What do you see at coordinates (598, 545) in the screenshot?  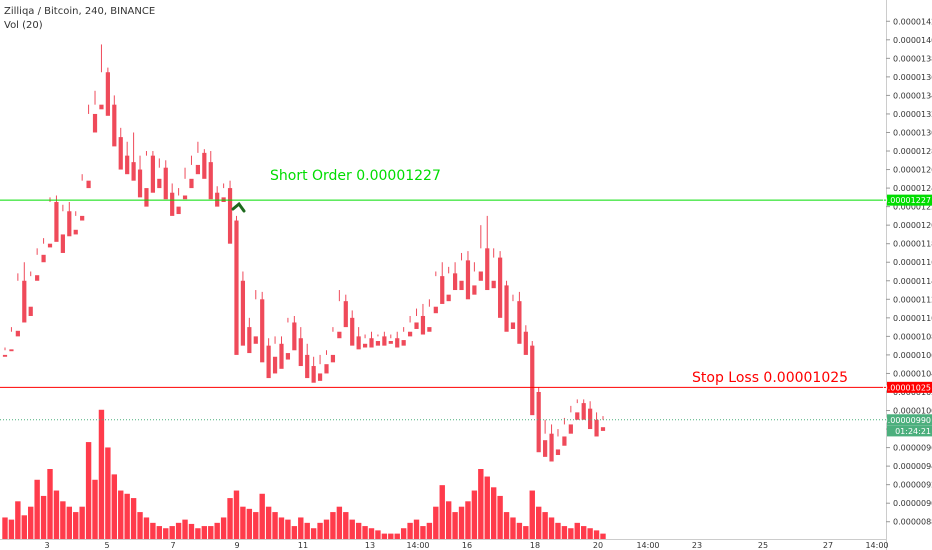 I see `x-tick-label: 20` at bounding box center [598, 545].